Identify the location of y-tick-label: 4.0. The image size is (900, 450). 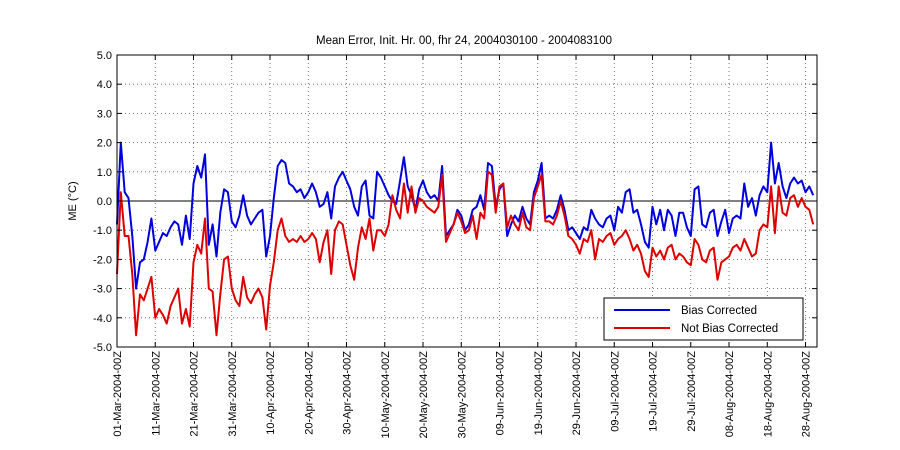
(104, 85).